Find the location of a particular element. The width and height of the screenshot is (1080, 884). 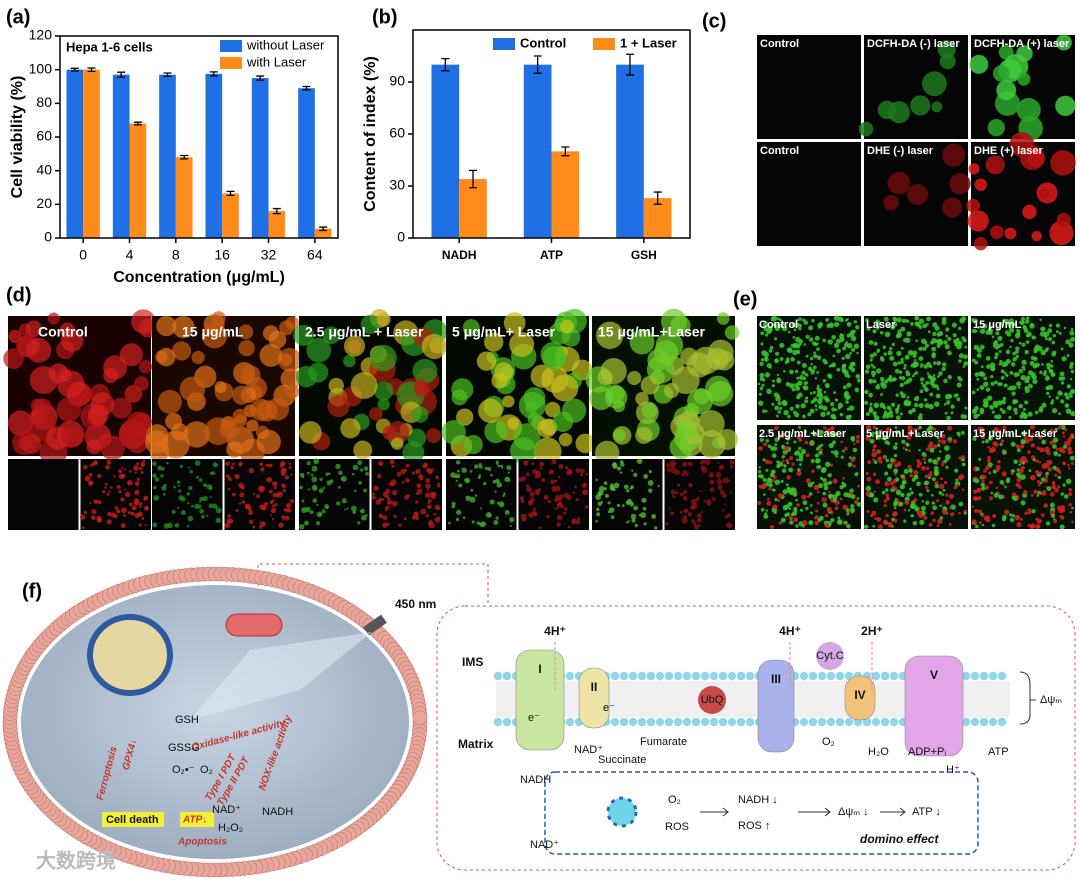

bar is located at coordinates (138, 180).